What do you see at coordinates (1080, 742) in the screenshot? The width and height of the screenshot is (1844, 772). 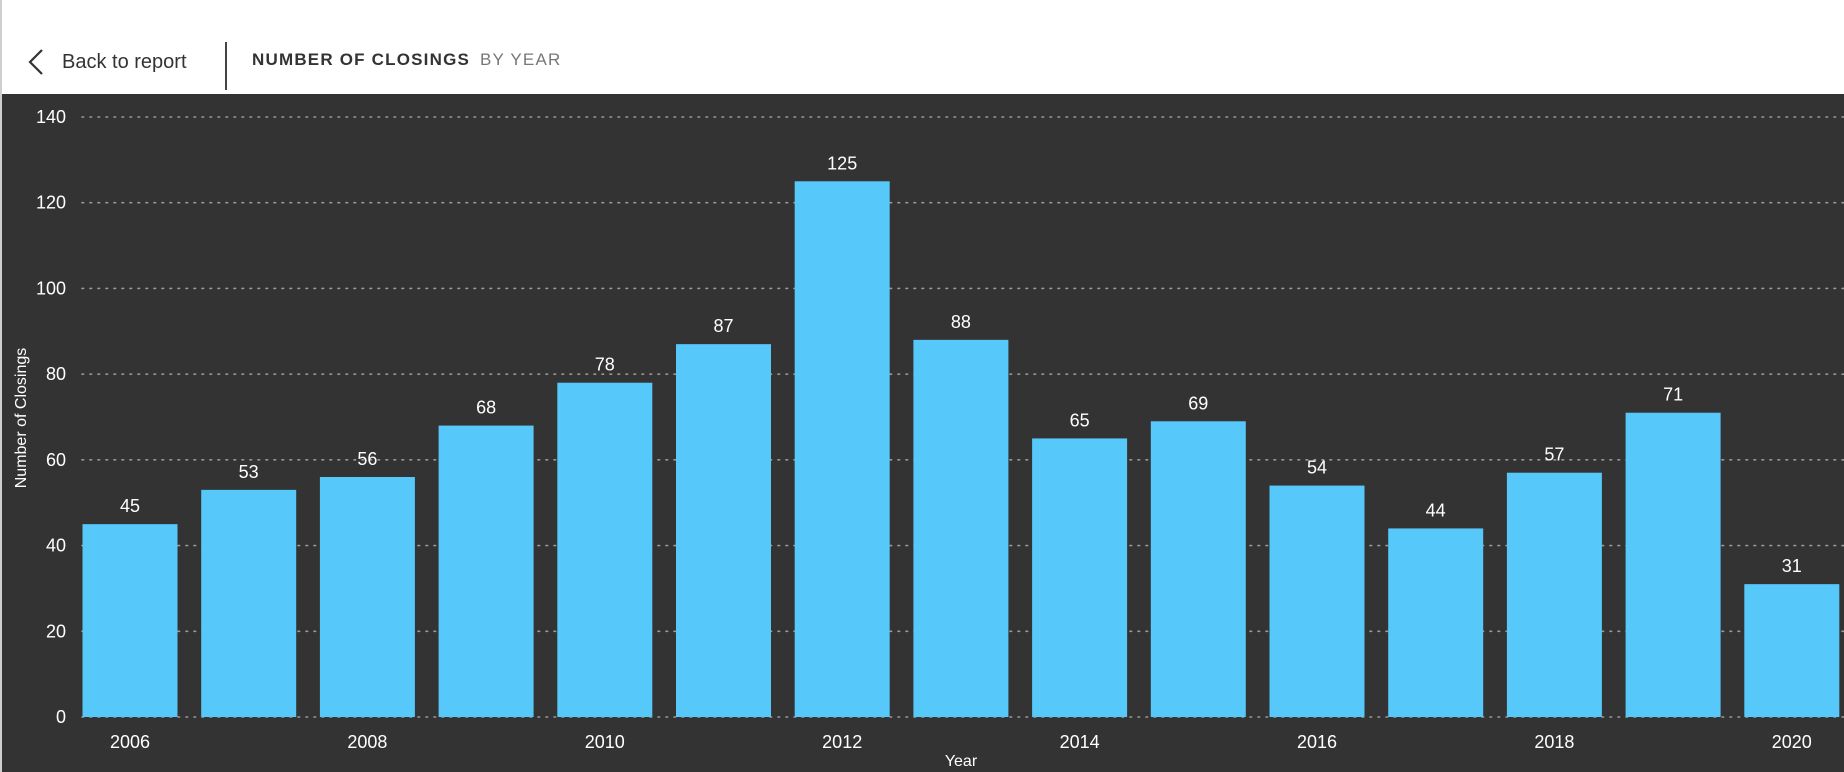 I see `x-tick-label: 2014` at bounding box center [1080, 742].